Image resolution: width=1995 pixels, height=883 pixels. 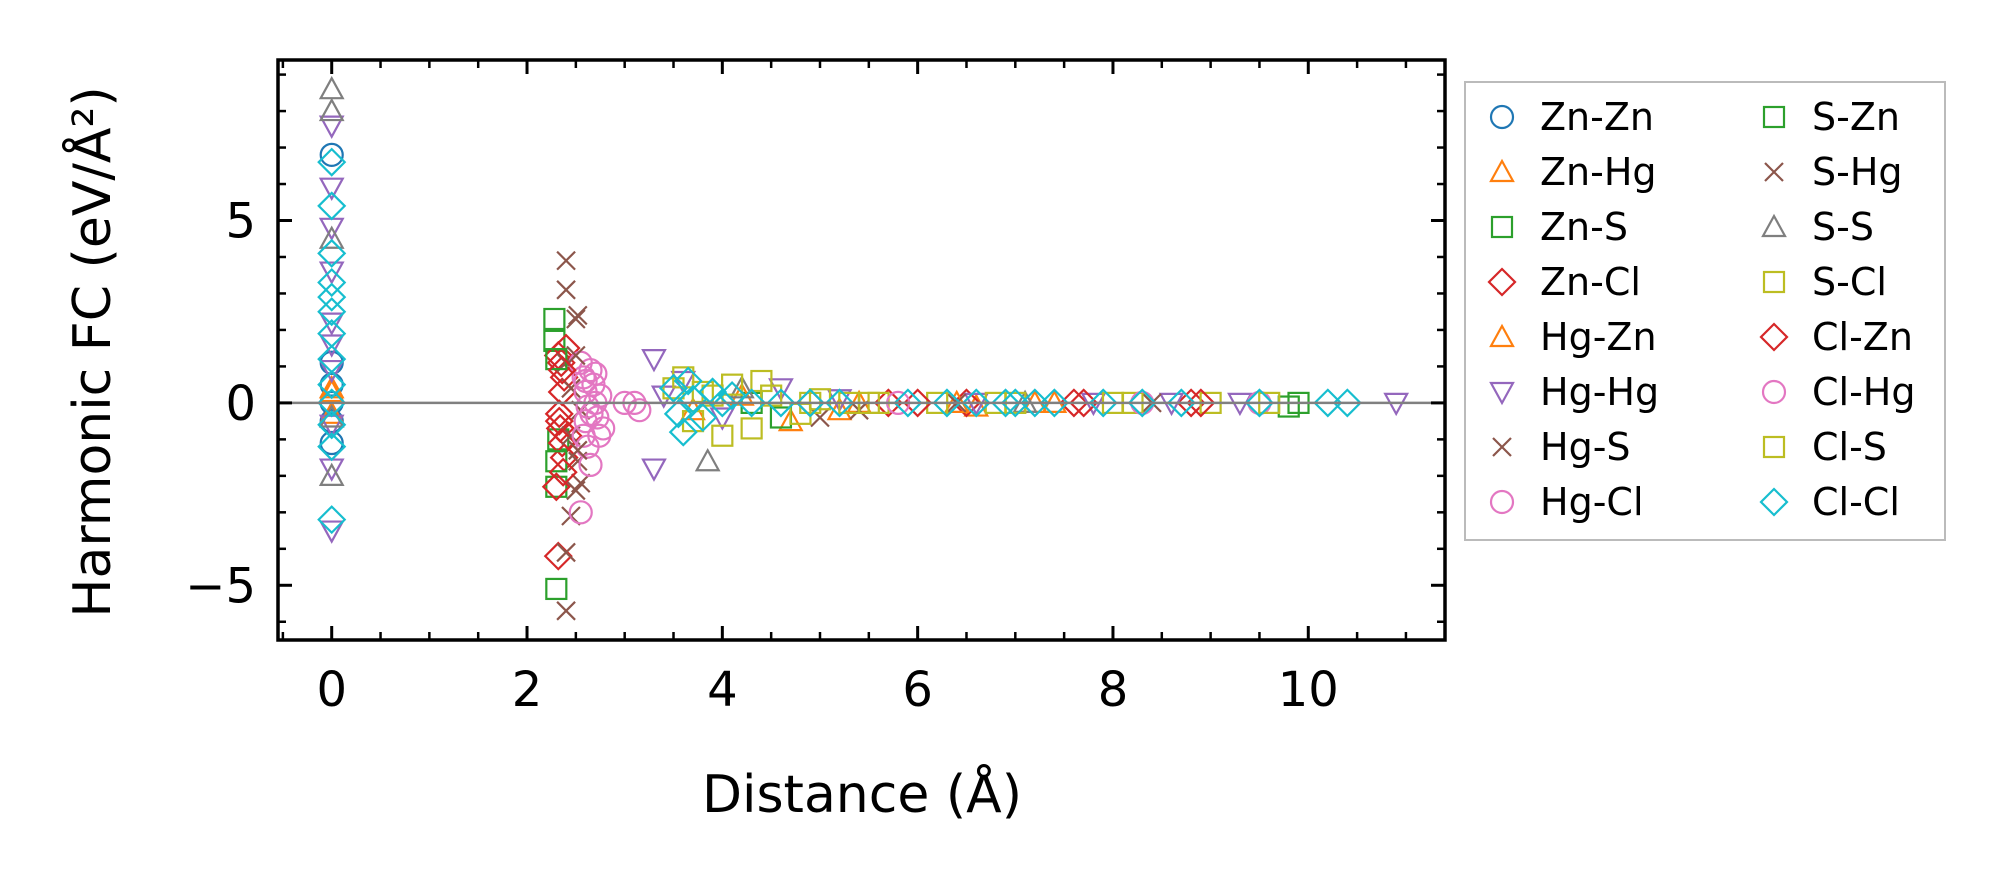 I want to click on legend-item: Zn-S, so click(x=1559, y=227).